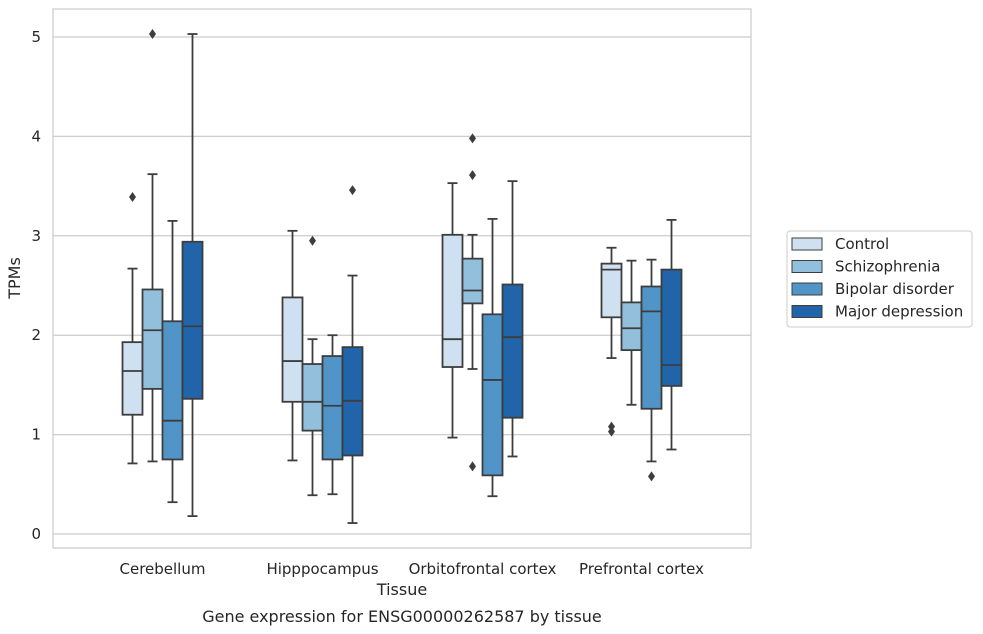 The width and height of the screenshot is (983, 634). Describe the element at coordinates (401, 589) in the screenshot. I see `x-axis-title: Tissue` at that location.